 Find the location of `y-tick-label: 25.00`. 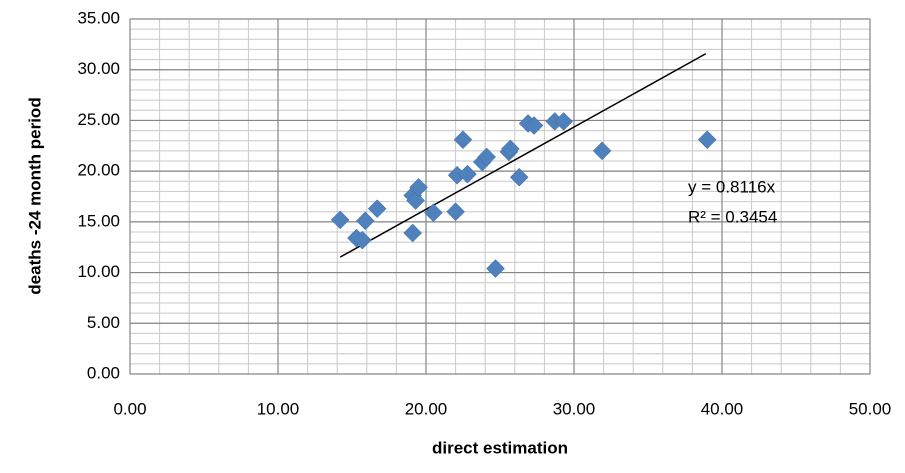

y-tick-label: 25.00 is located at coordinates (98, 119).